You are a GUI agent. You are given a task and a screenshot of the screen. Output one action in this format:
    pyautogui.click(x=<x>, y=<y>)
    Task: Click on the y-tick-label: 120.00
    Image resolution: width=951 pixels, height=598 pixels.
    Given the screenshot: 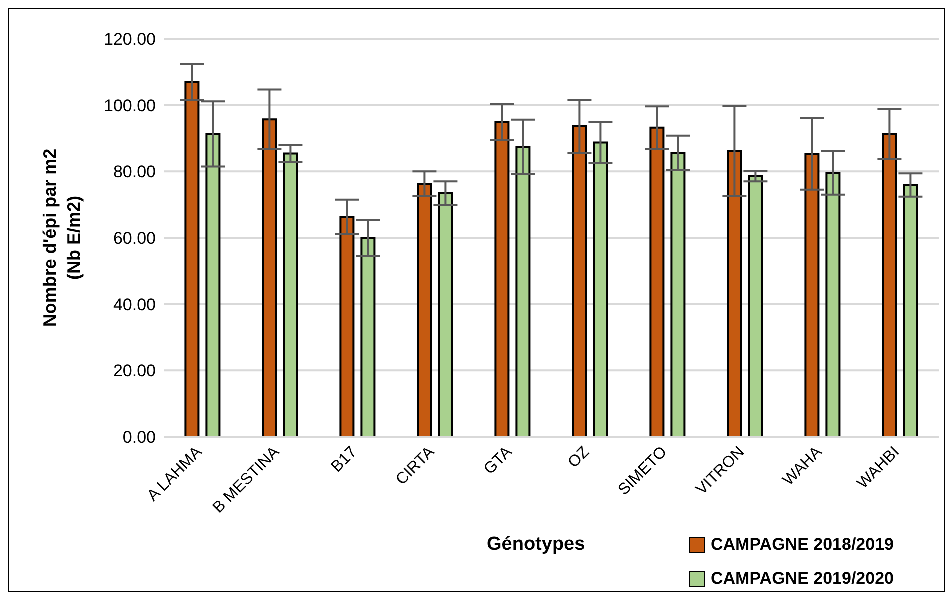 What is the action you would take?
    pyautogui.click(x=130, y=40)
    